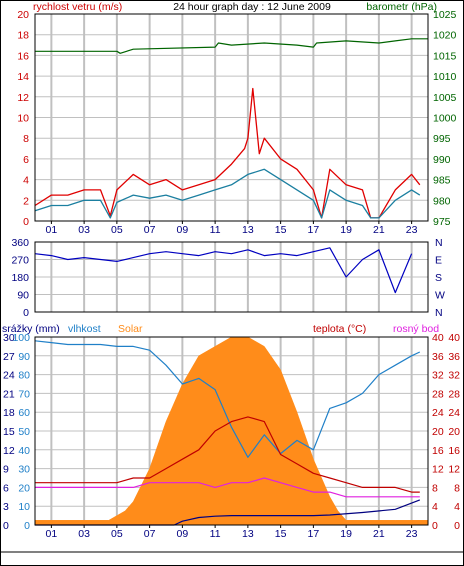 This screenshot has height=566, width=464. What do you see at coordinates (445, 119) in the screenshot?
I see `pressure-tick-label: 1000` at bounding box center [445, 119].